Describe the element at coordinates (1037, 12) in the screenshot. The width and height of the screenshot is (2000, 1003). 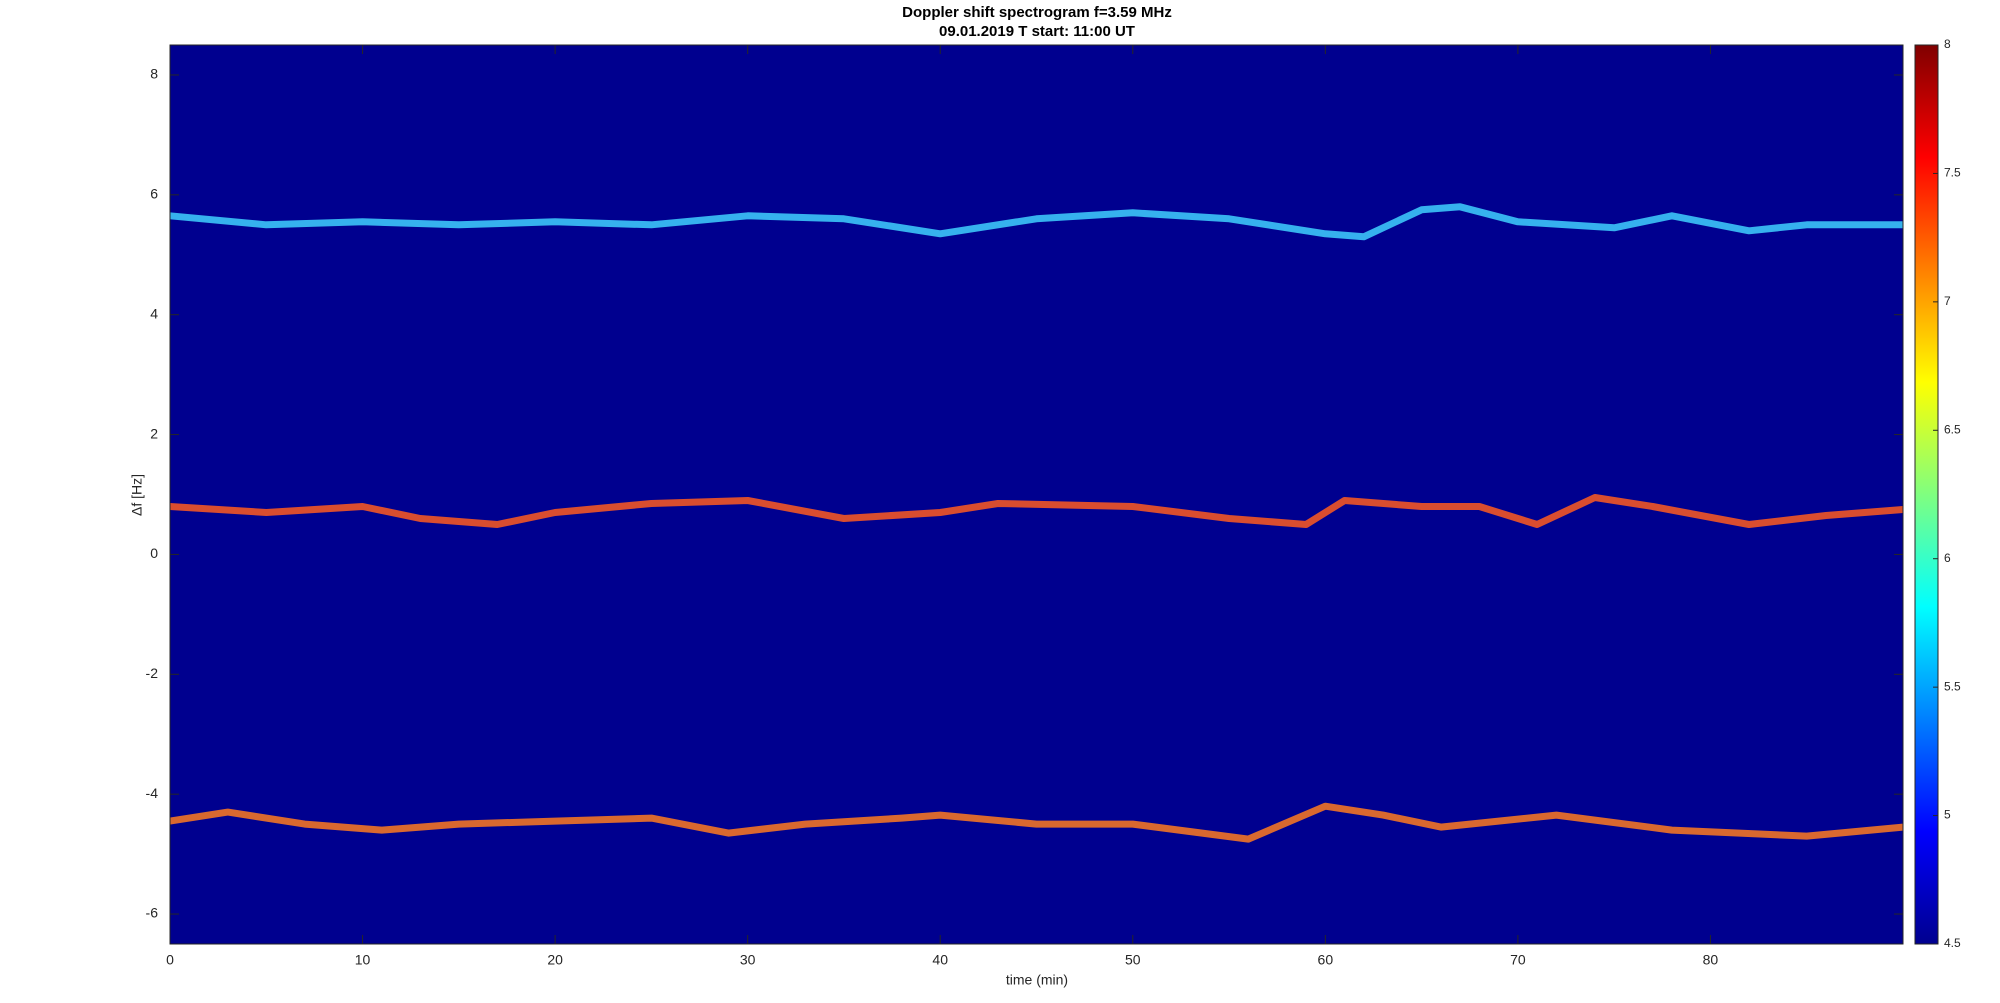
I see `chart-title: Doppler shift spectrogram f=3.59 MHz` at that location.